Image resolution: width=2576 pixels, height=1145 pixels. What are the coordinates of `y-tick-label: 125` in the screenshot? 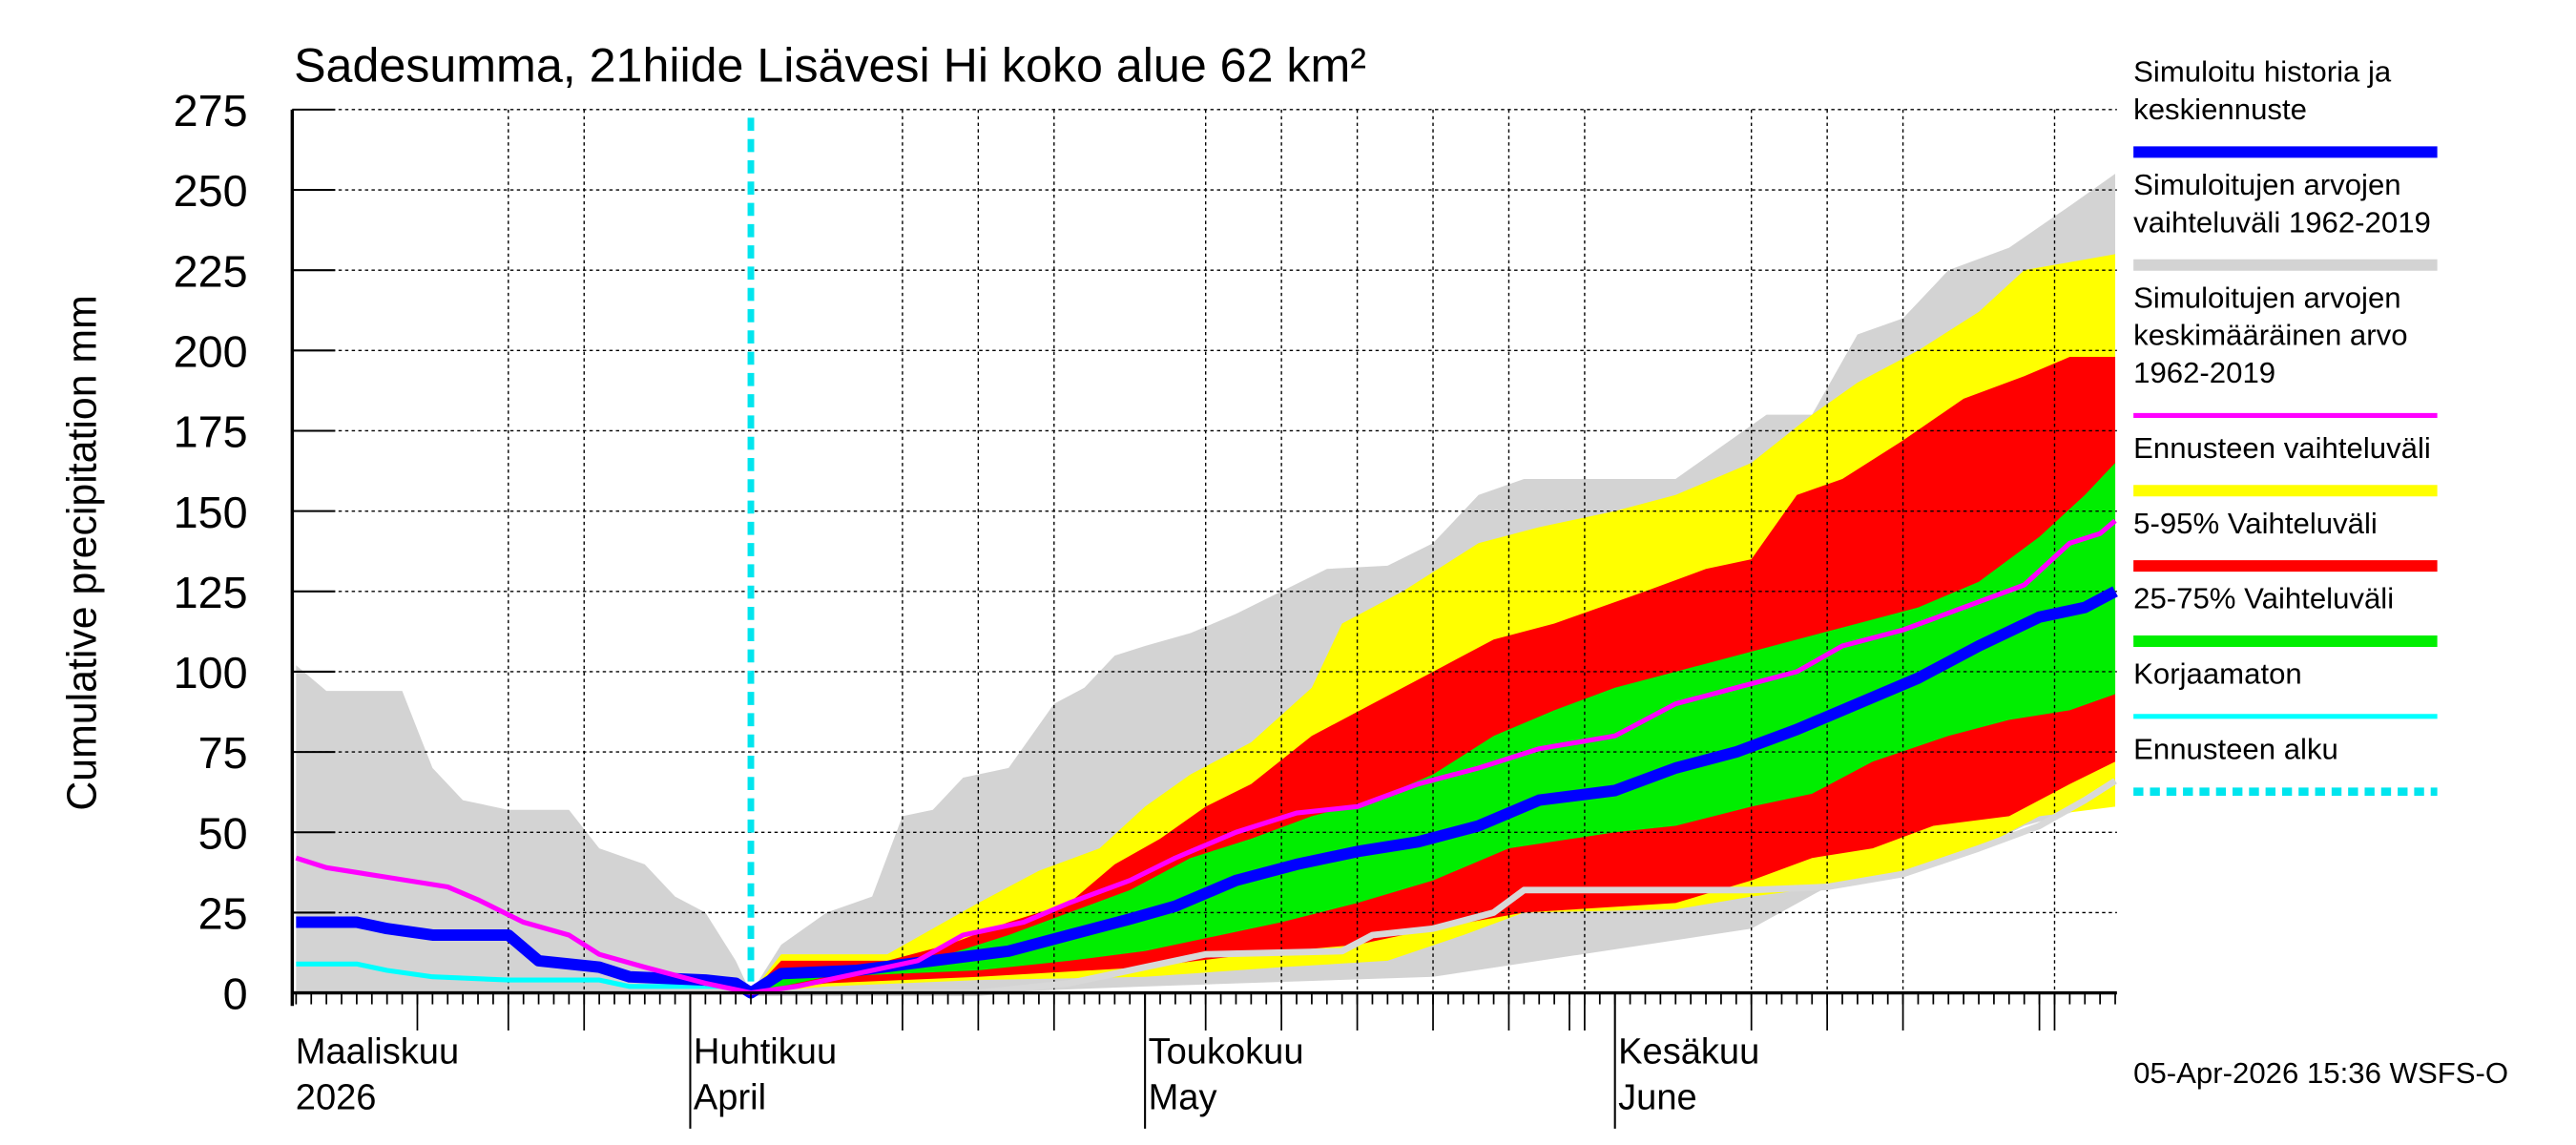 It's located at (211, 592).